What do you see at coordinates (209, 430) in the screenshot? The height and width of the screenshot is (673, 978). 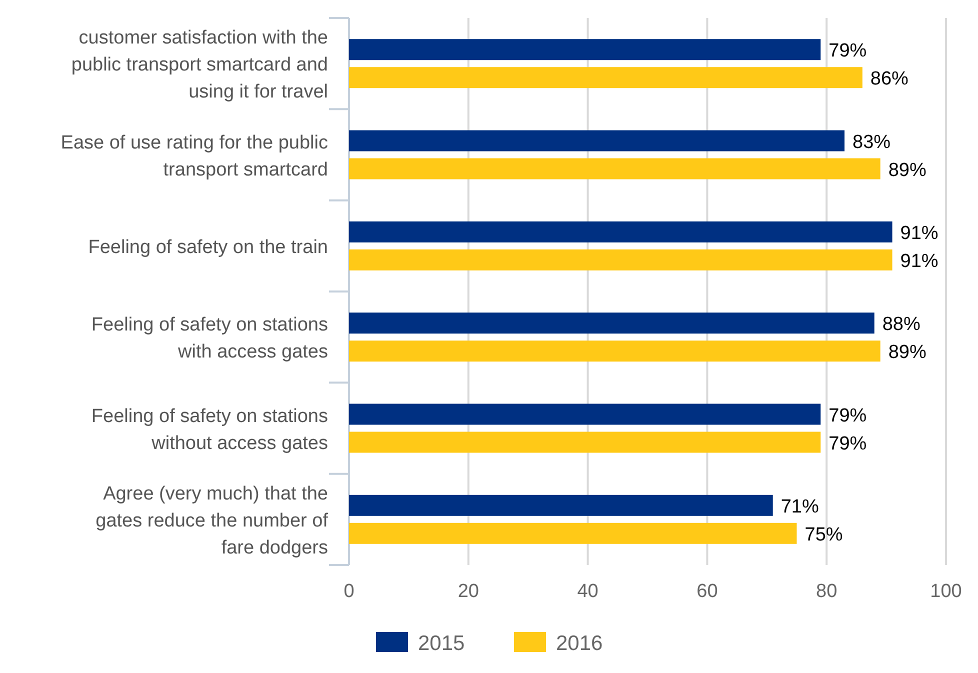 I see `y-tick-label: Feeling of safety on stations without access gates` at bounding box center [209, 430].